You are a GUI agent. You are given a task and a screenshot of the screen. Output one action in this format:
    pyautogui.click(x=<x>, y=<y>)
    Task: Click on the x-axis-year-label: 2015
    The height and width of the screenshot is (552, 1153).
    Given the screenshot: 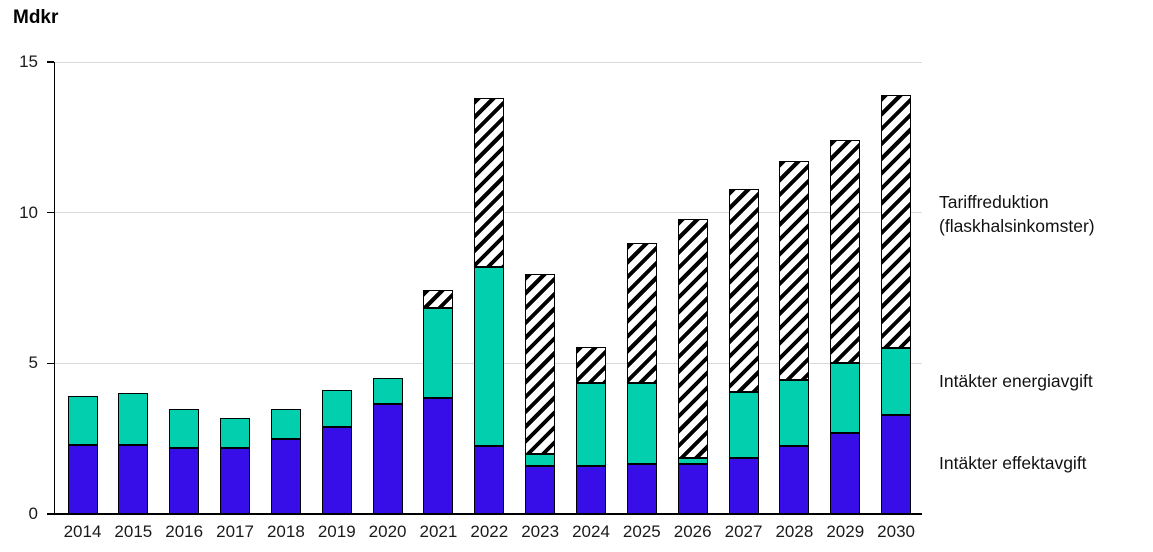 What is the action you would take?
    pyautogui.click(x=133, y=531)
    